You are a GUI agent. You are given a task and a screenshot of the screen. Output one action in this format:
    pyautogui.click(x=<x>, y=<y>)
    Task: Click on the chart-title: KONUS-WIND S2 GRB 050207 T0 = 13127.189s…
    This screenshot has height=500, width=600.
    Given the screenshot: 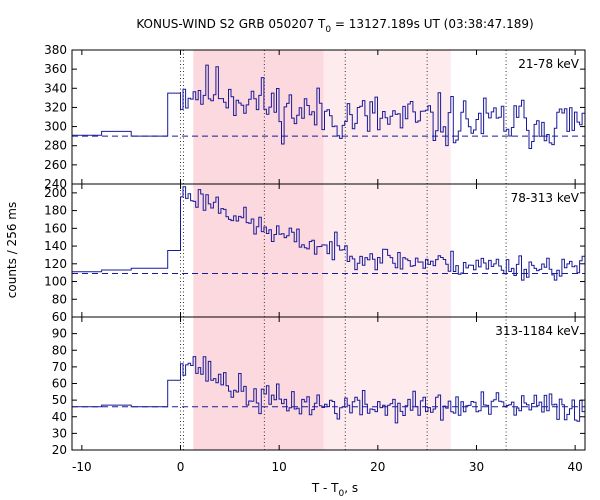 What is the action you would take?
    pyautogui.click(x=334, y=26)
    